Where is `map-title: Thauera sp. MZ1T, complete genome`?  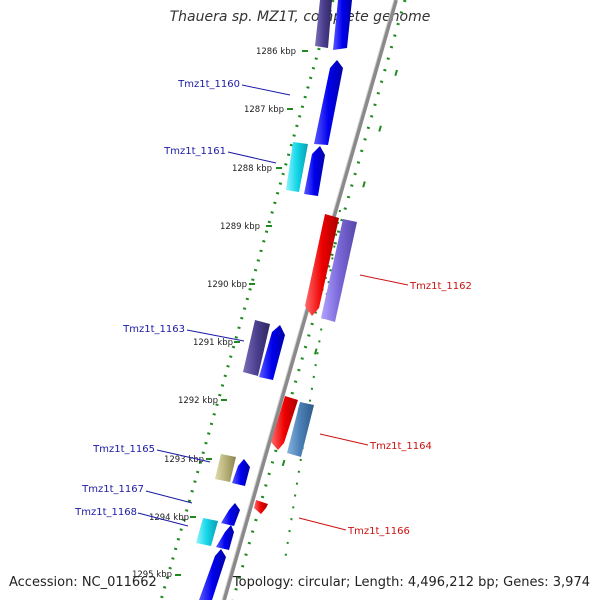
map-title: Thauera sp. MZ1T, complete genome is located at coordinates (300, 17).